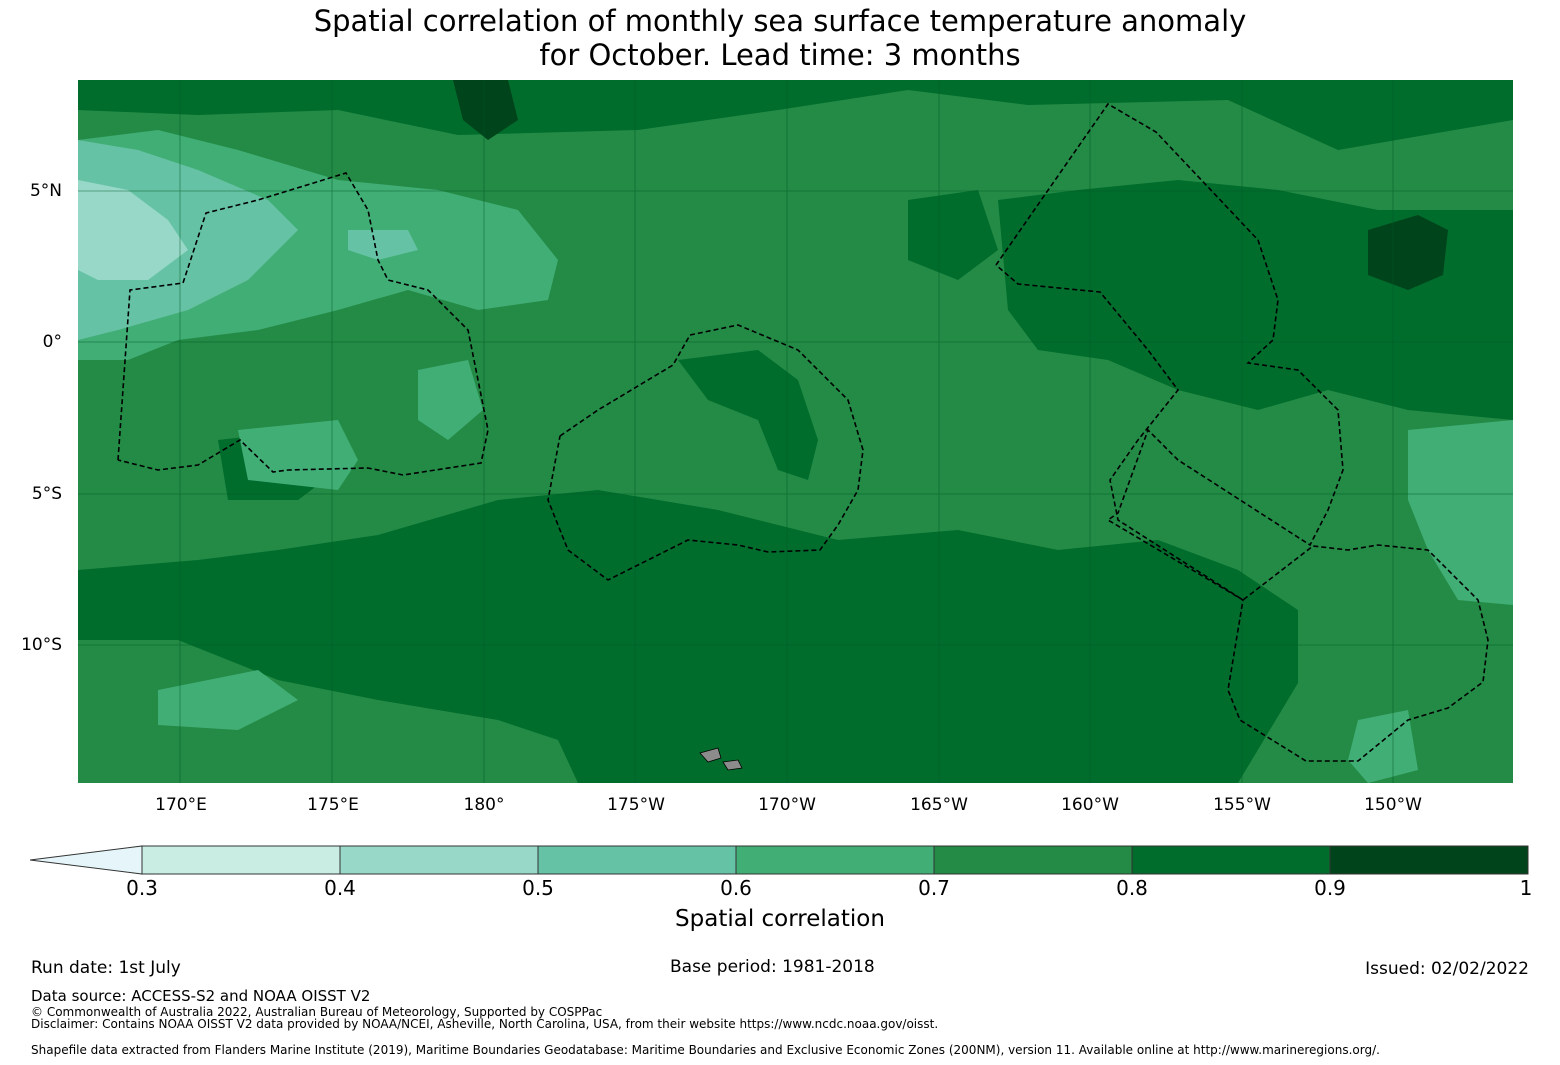 The width and height of the screenshot is (1560, 1065). What do you see at coordinates (1429, 860) in the screenshot?
I see `colorbar-bin-0.9` at bounding box center [1429, 860].